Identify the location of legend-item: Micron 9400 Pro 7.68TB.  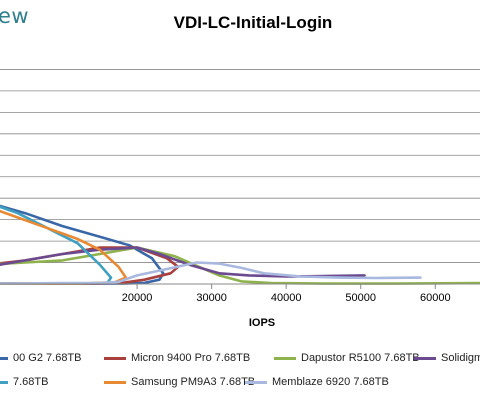
(177, 358).